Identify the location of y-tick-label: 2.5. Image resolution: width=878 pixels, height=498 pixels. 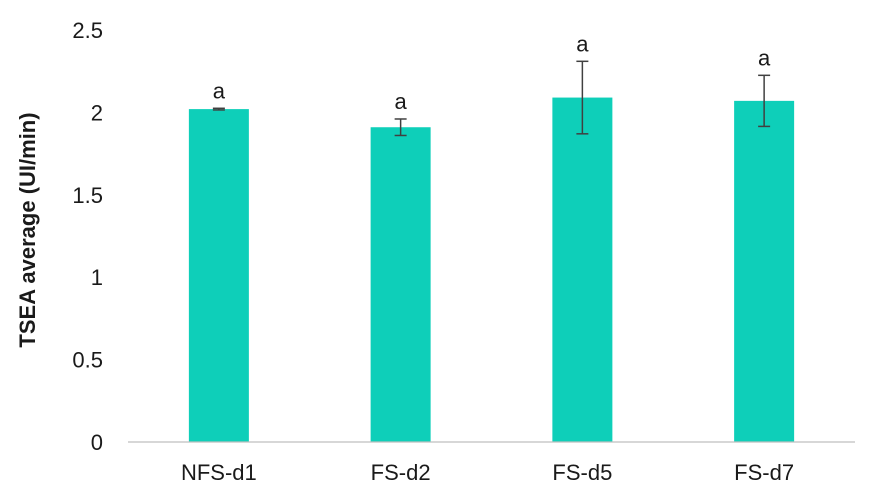
(87, 30).